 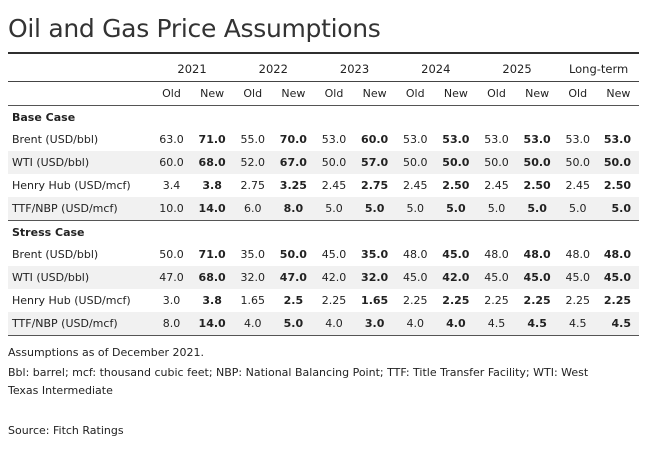 I want to click on old-value: 4.5, so click(x=577, y=324).